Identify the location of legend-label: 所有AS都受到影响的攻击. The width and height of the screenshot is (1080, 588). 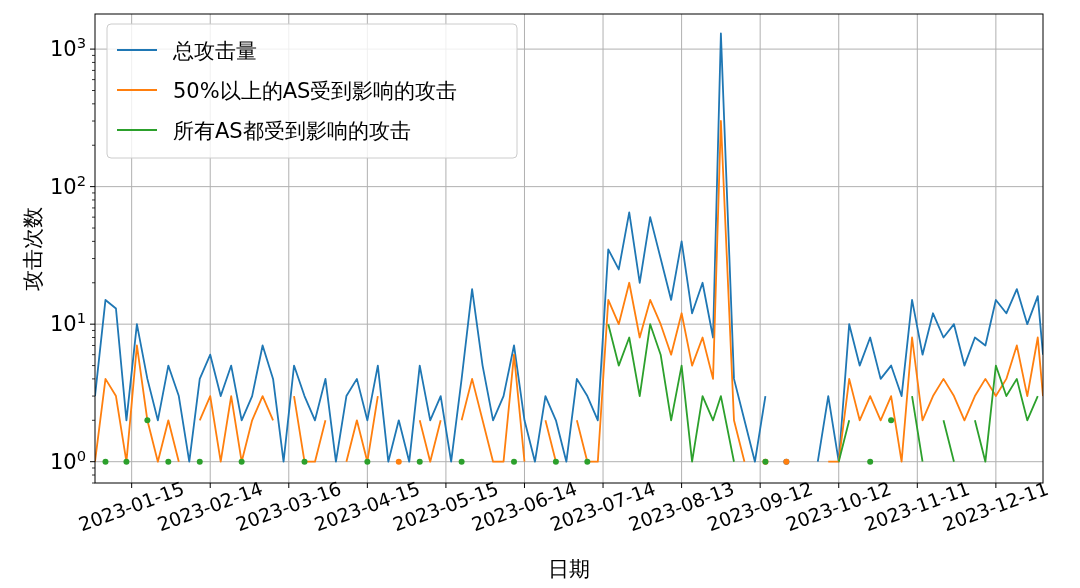
(292, 131).